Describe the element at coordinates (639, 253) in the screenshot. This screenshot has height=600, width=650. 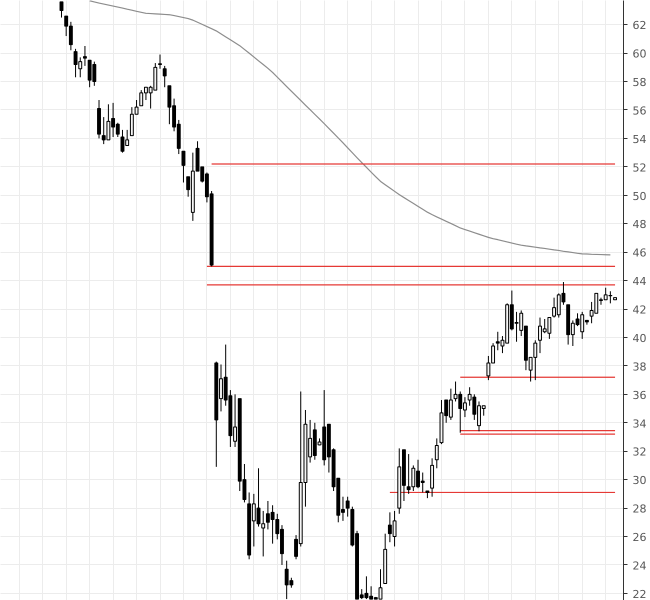
I see `y-tick-label: 46` at that location.